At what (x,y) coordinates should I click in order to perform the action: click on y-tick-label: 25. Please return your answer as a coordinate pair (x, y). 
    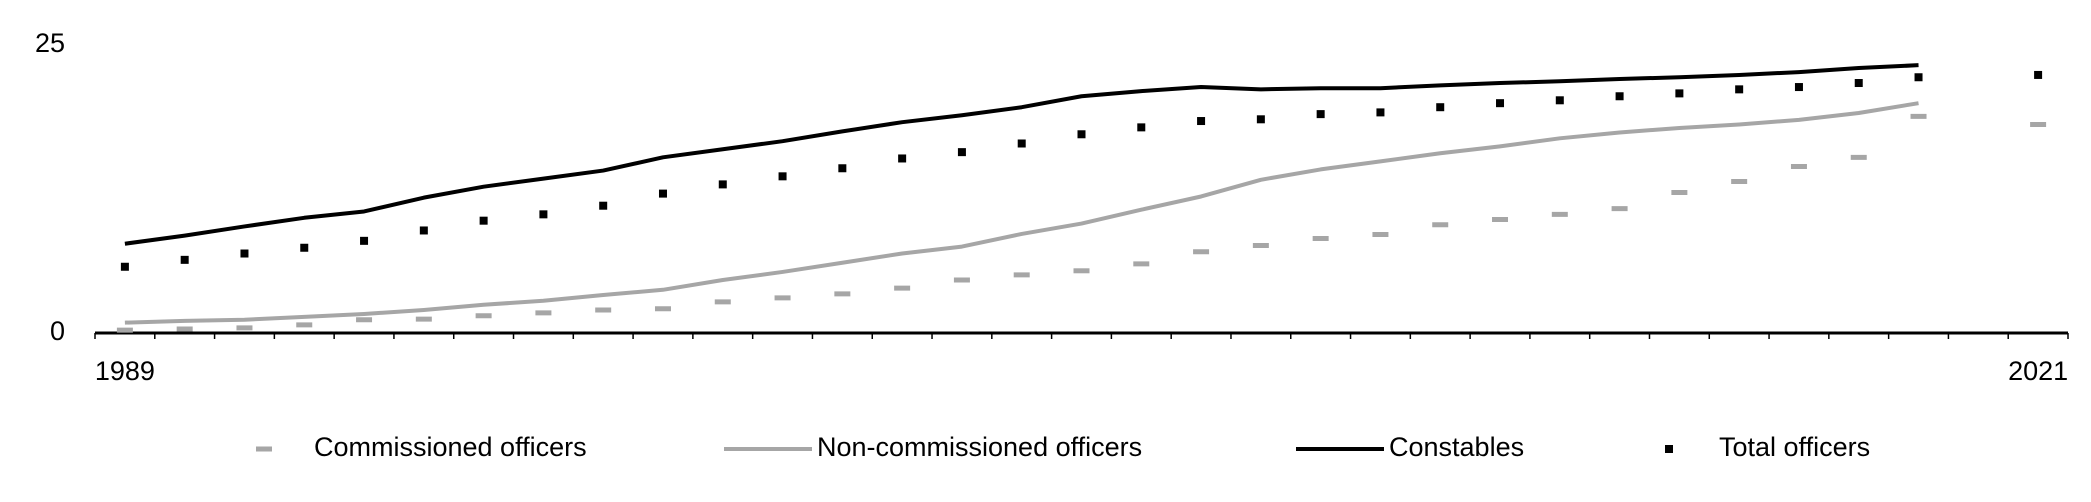
    Looking at the image, I should click on (50, 43).